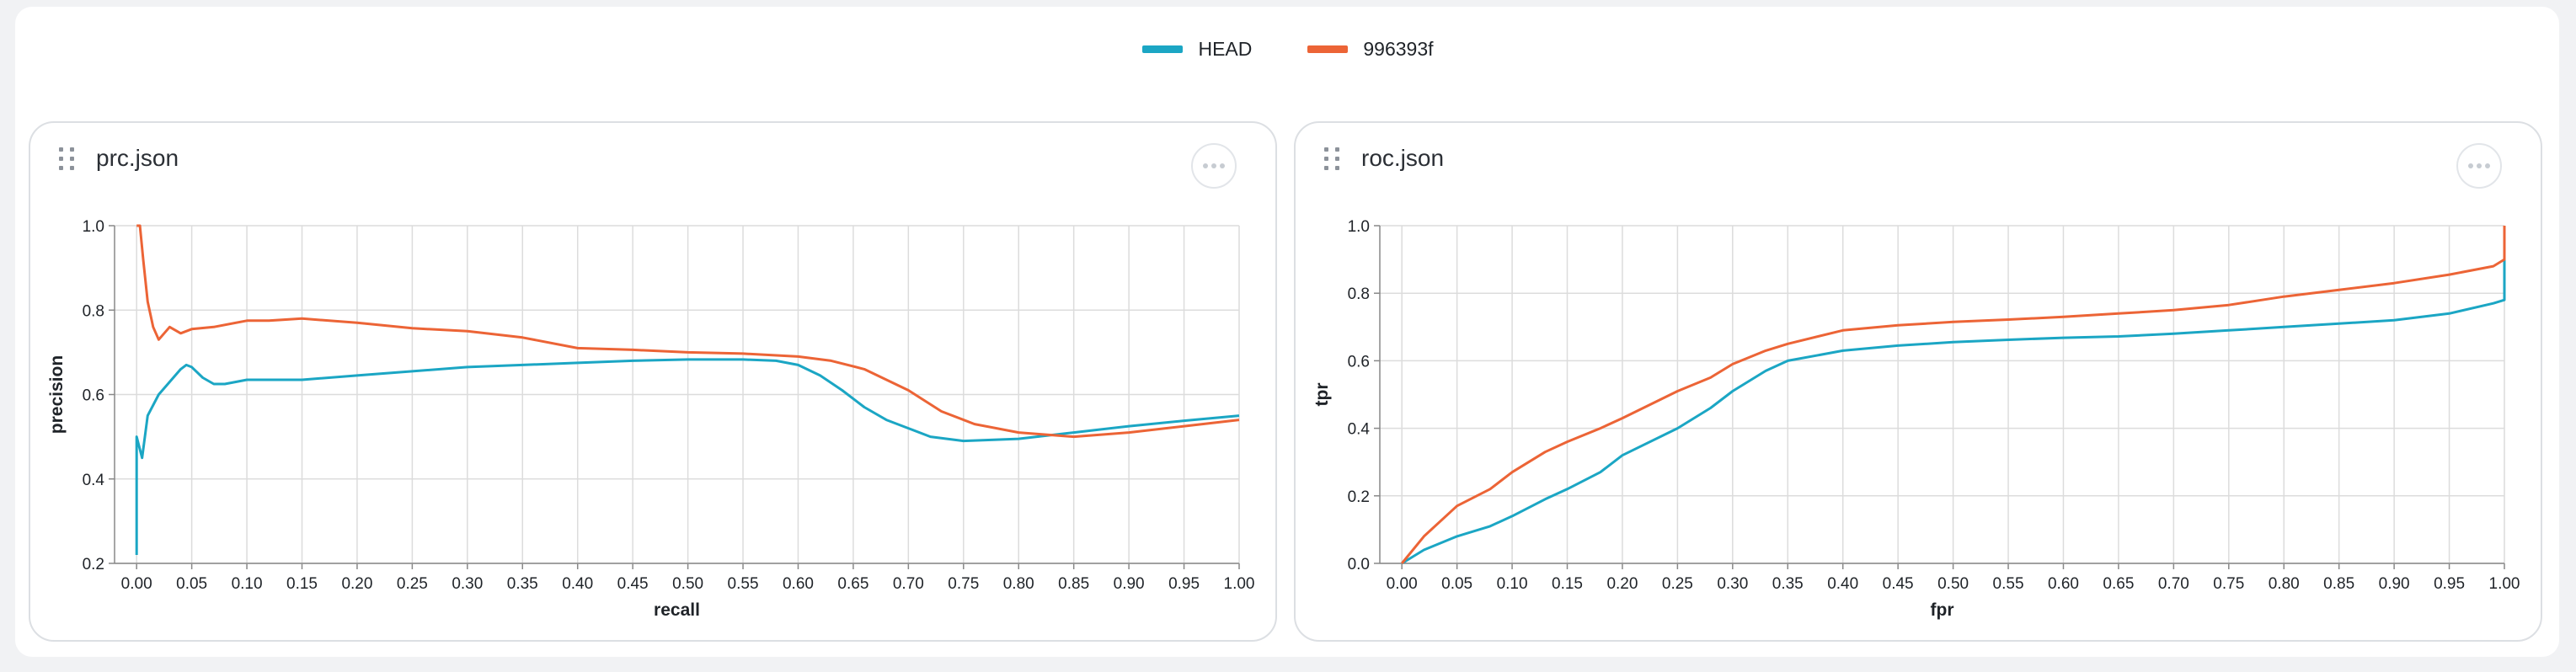 Image resolution: width=2576 pixels, height=672 pixels. I want to click on legend: HEAD 996393f, so click(1288, 49).